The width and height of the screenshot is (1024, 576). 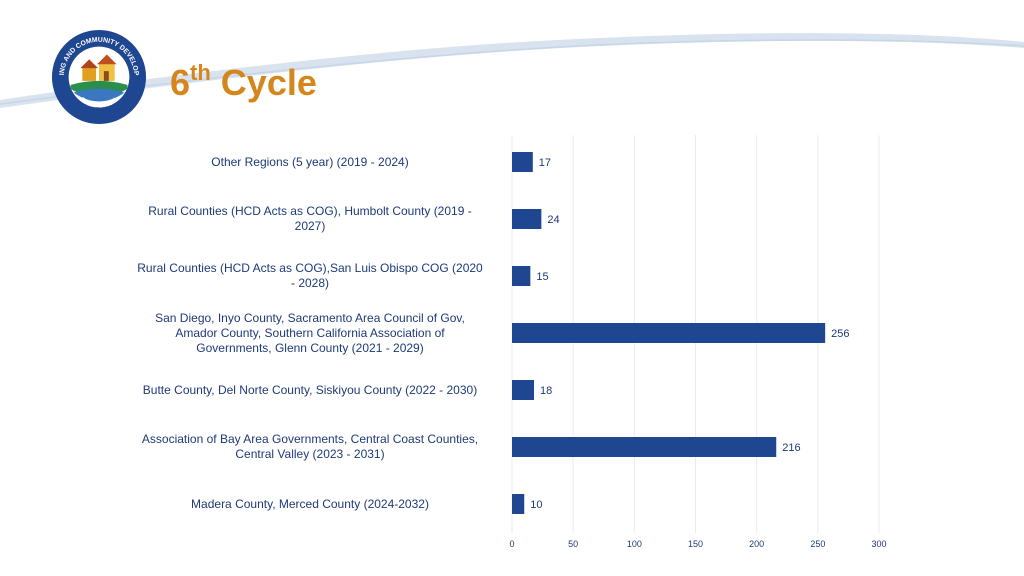 I want to click on bar-value-label: 17, so click(x=545, y=163).